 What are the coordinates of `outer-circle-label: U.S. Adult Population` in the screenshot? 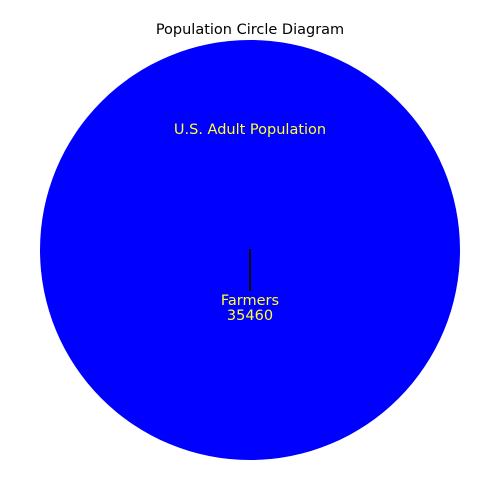 It's located at (250, 130).